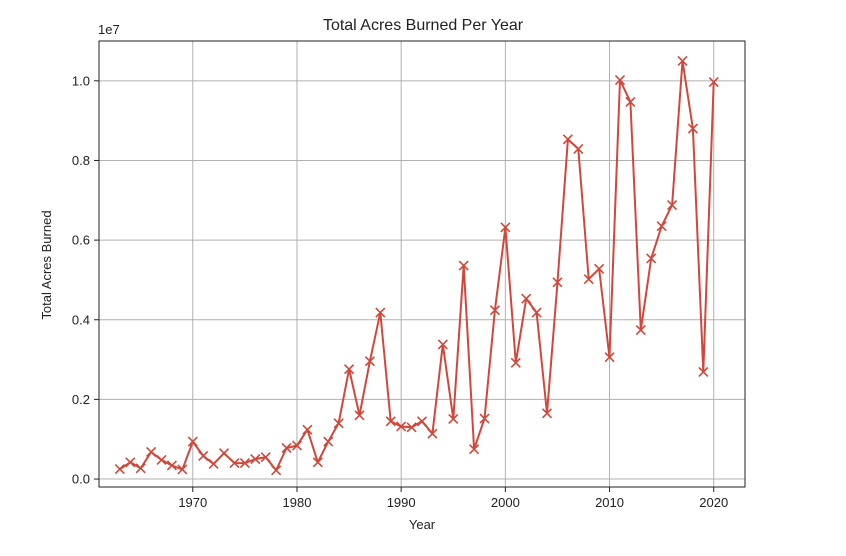  Describe the element at coordinates (81, 240) in the screenshot. I see `y-tick-label: 0.6` at that location.